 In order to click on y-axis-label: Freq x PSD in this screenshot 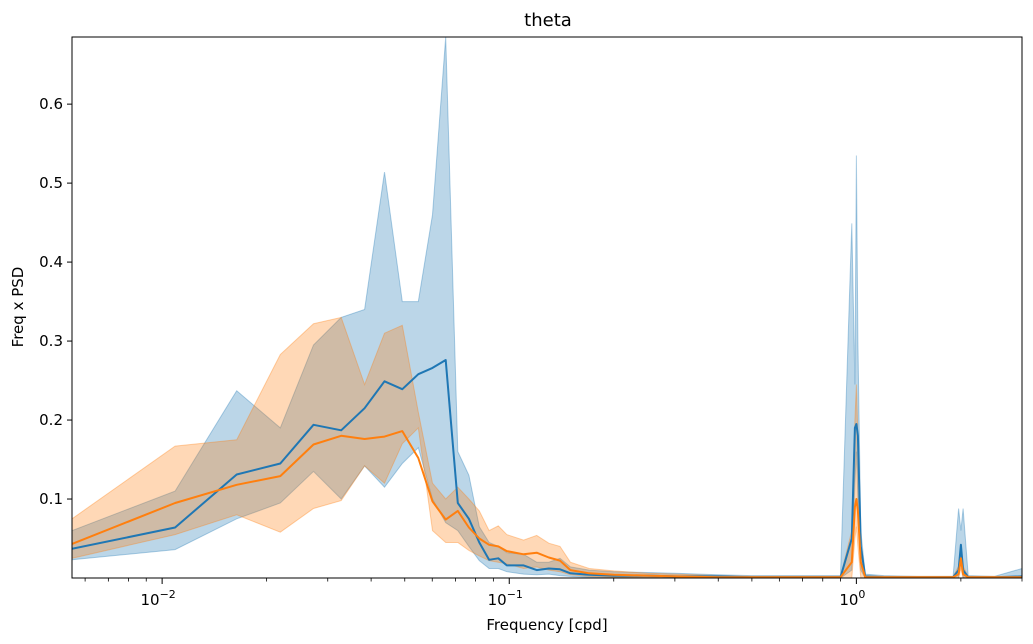, I will do `click(18, 307)`.